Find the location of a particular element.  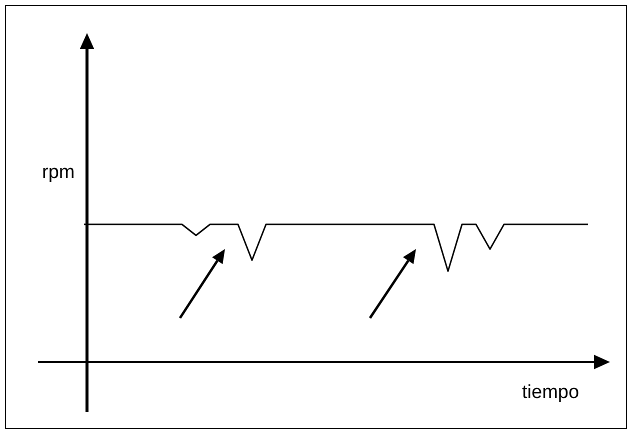

y-axis-title: rpm is located at coordinates (58, 173).